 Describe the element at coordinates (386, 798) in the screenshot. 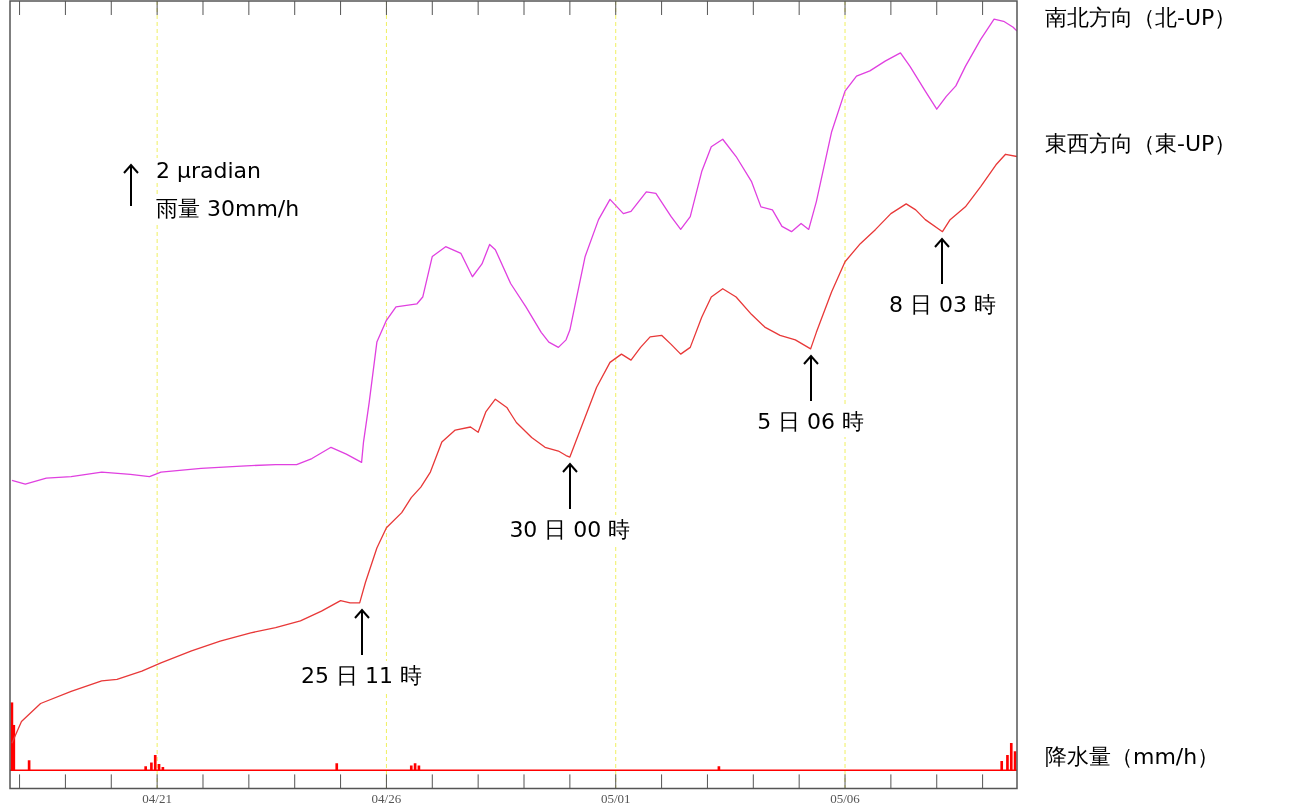

I see `x-tick-label: 04/26` at that location.